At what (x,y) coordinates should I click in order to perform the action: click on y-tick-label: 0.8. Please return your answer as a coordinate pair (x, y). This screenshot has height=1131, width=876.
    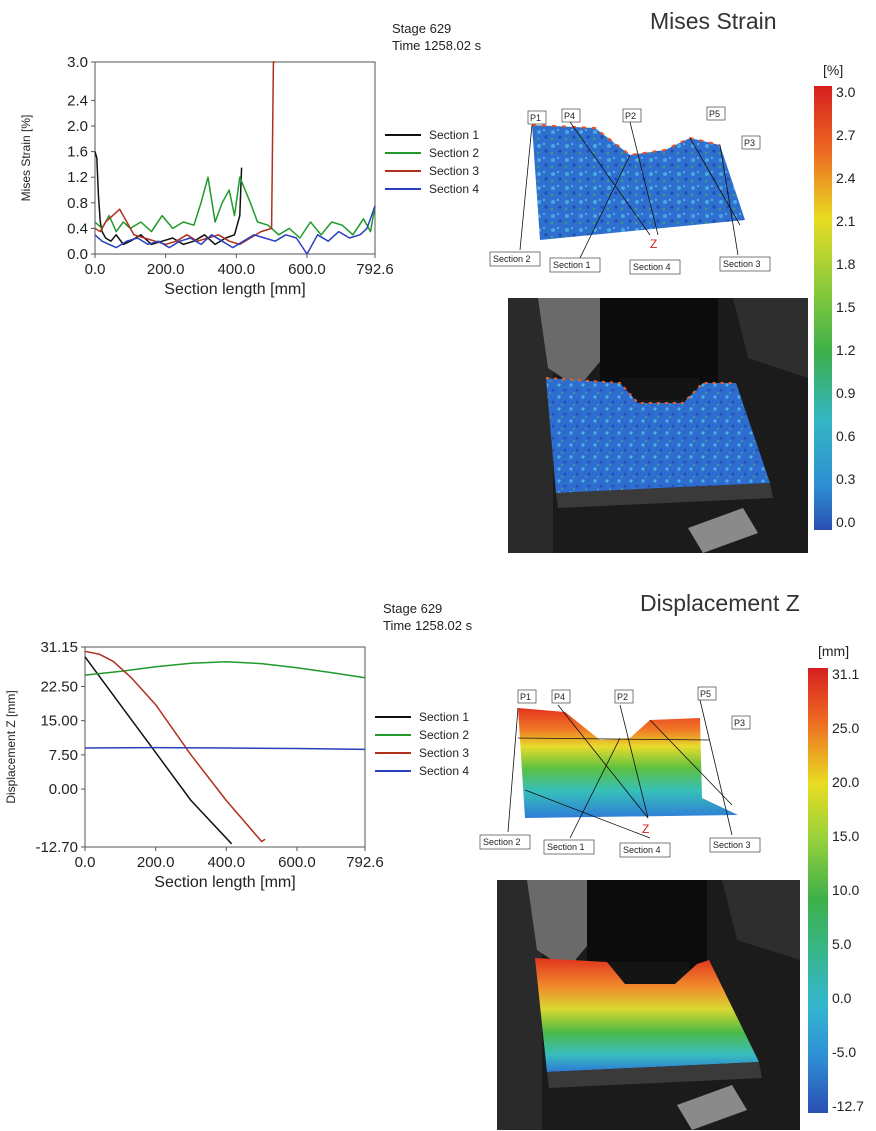
    Looking at the image, I should click on (77, 203).